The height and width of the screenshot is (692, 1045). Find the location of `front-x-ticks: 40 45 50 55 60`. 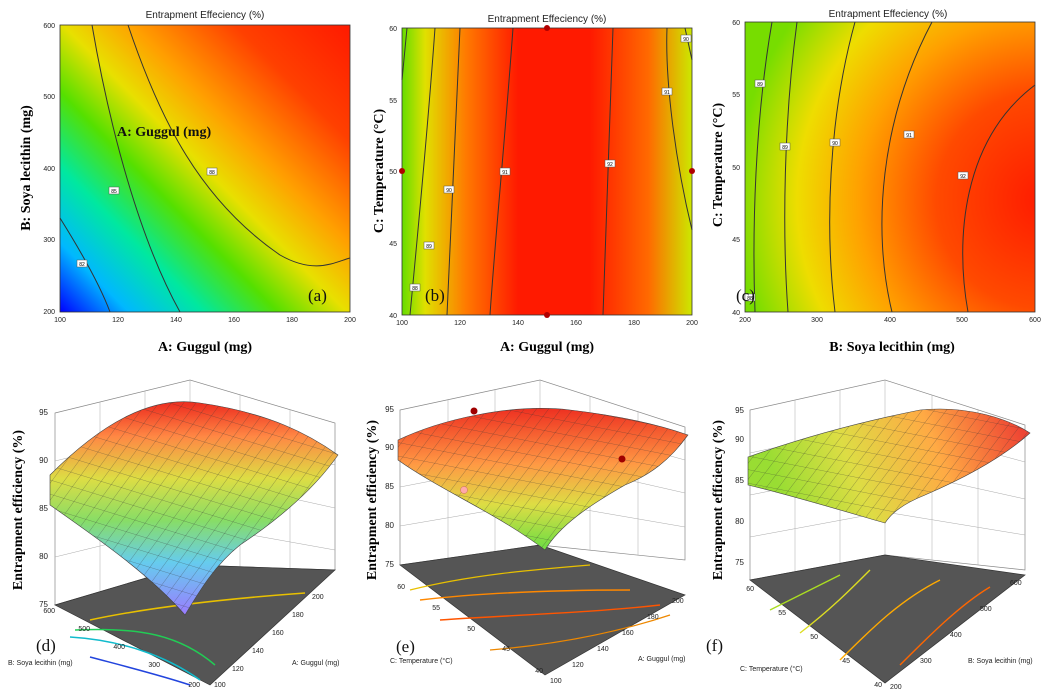

front-x-ticks: 40 45 50 55 60 is located at coordinates (814, 637).